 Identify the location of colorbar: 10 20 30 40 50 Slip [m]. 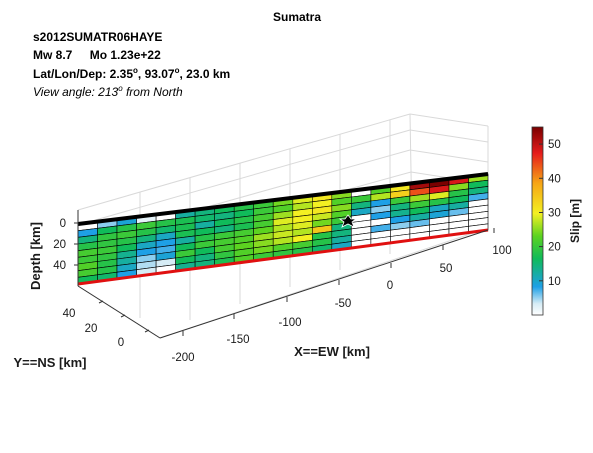
(556, 221).